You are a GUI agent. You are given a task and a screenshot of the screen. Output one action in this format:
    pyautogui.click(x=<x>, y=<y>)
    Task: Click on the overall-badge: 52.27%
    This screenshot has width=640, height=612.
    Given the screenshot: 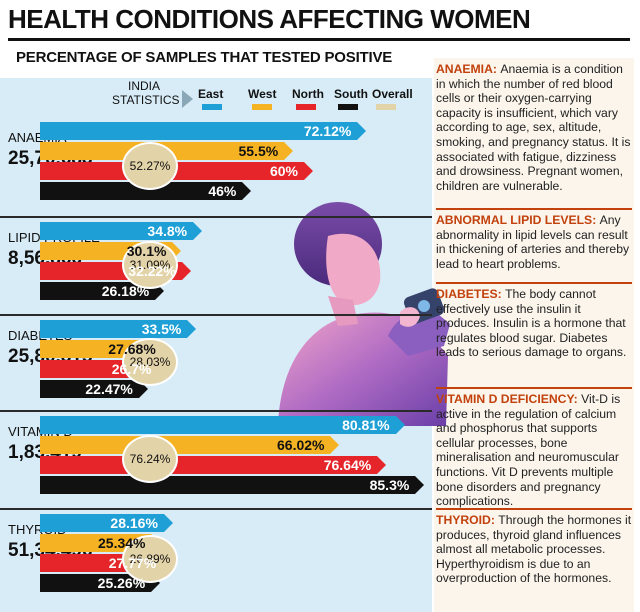 What is the action you would take?
    pyautogui.click(x=150, y=166)
    